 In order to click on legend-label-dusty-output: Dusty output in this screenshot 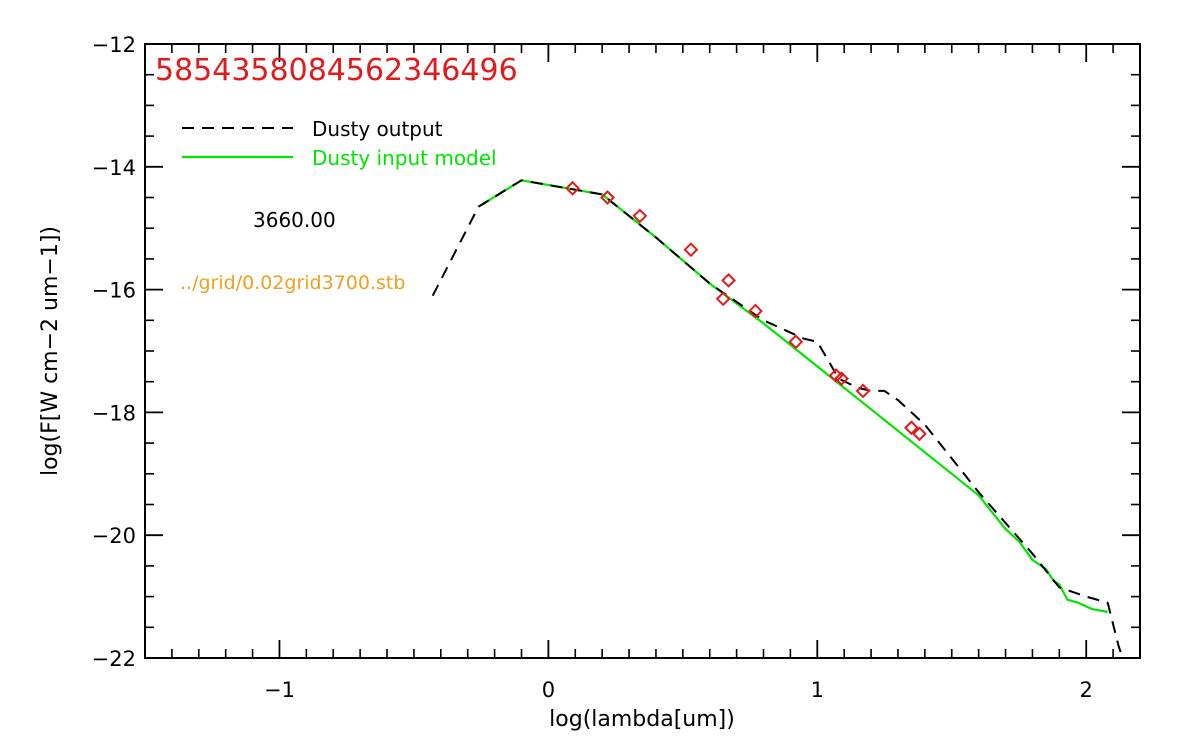, I will do `click(377, 129)`.